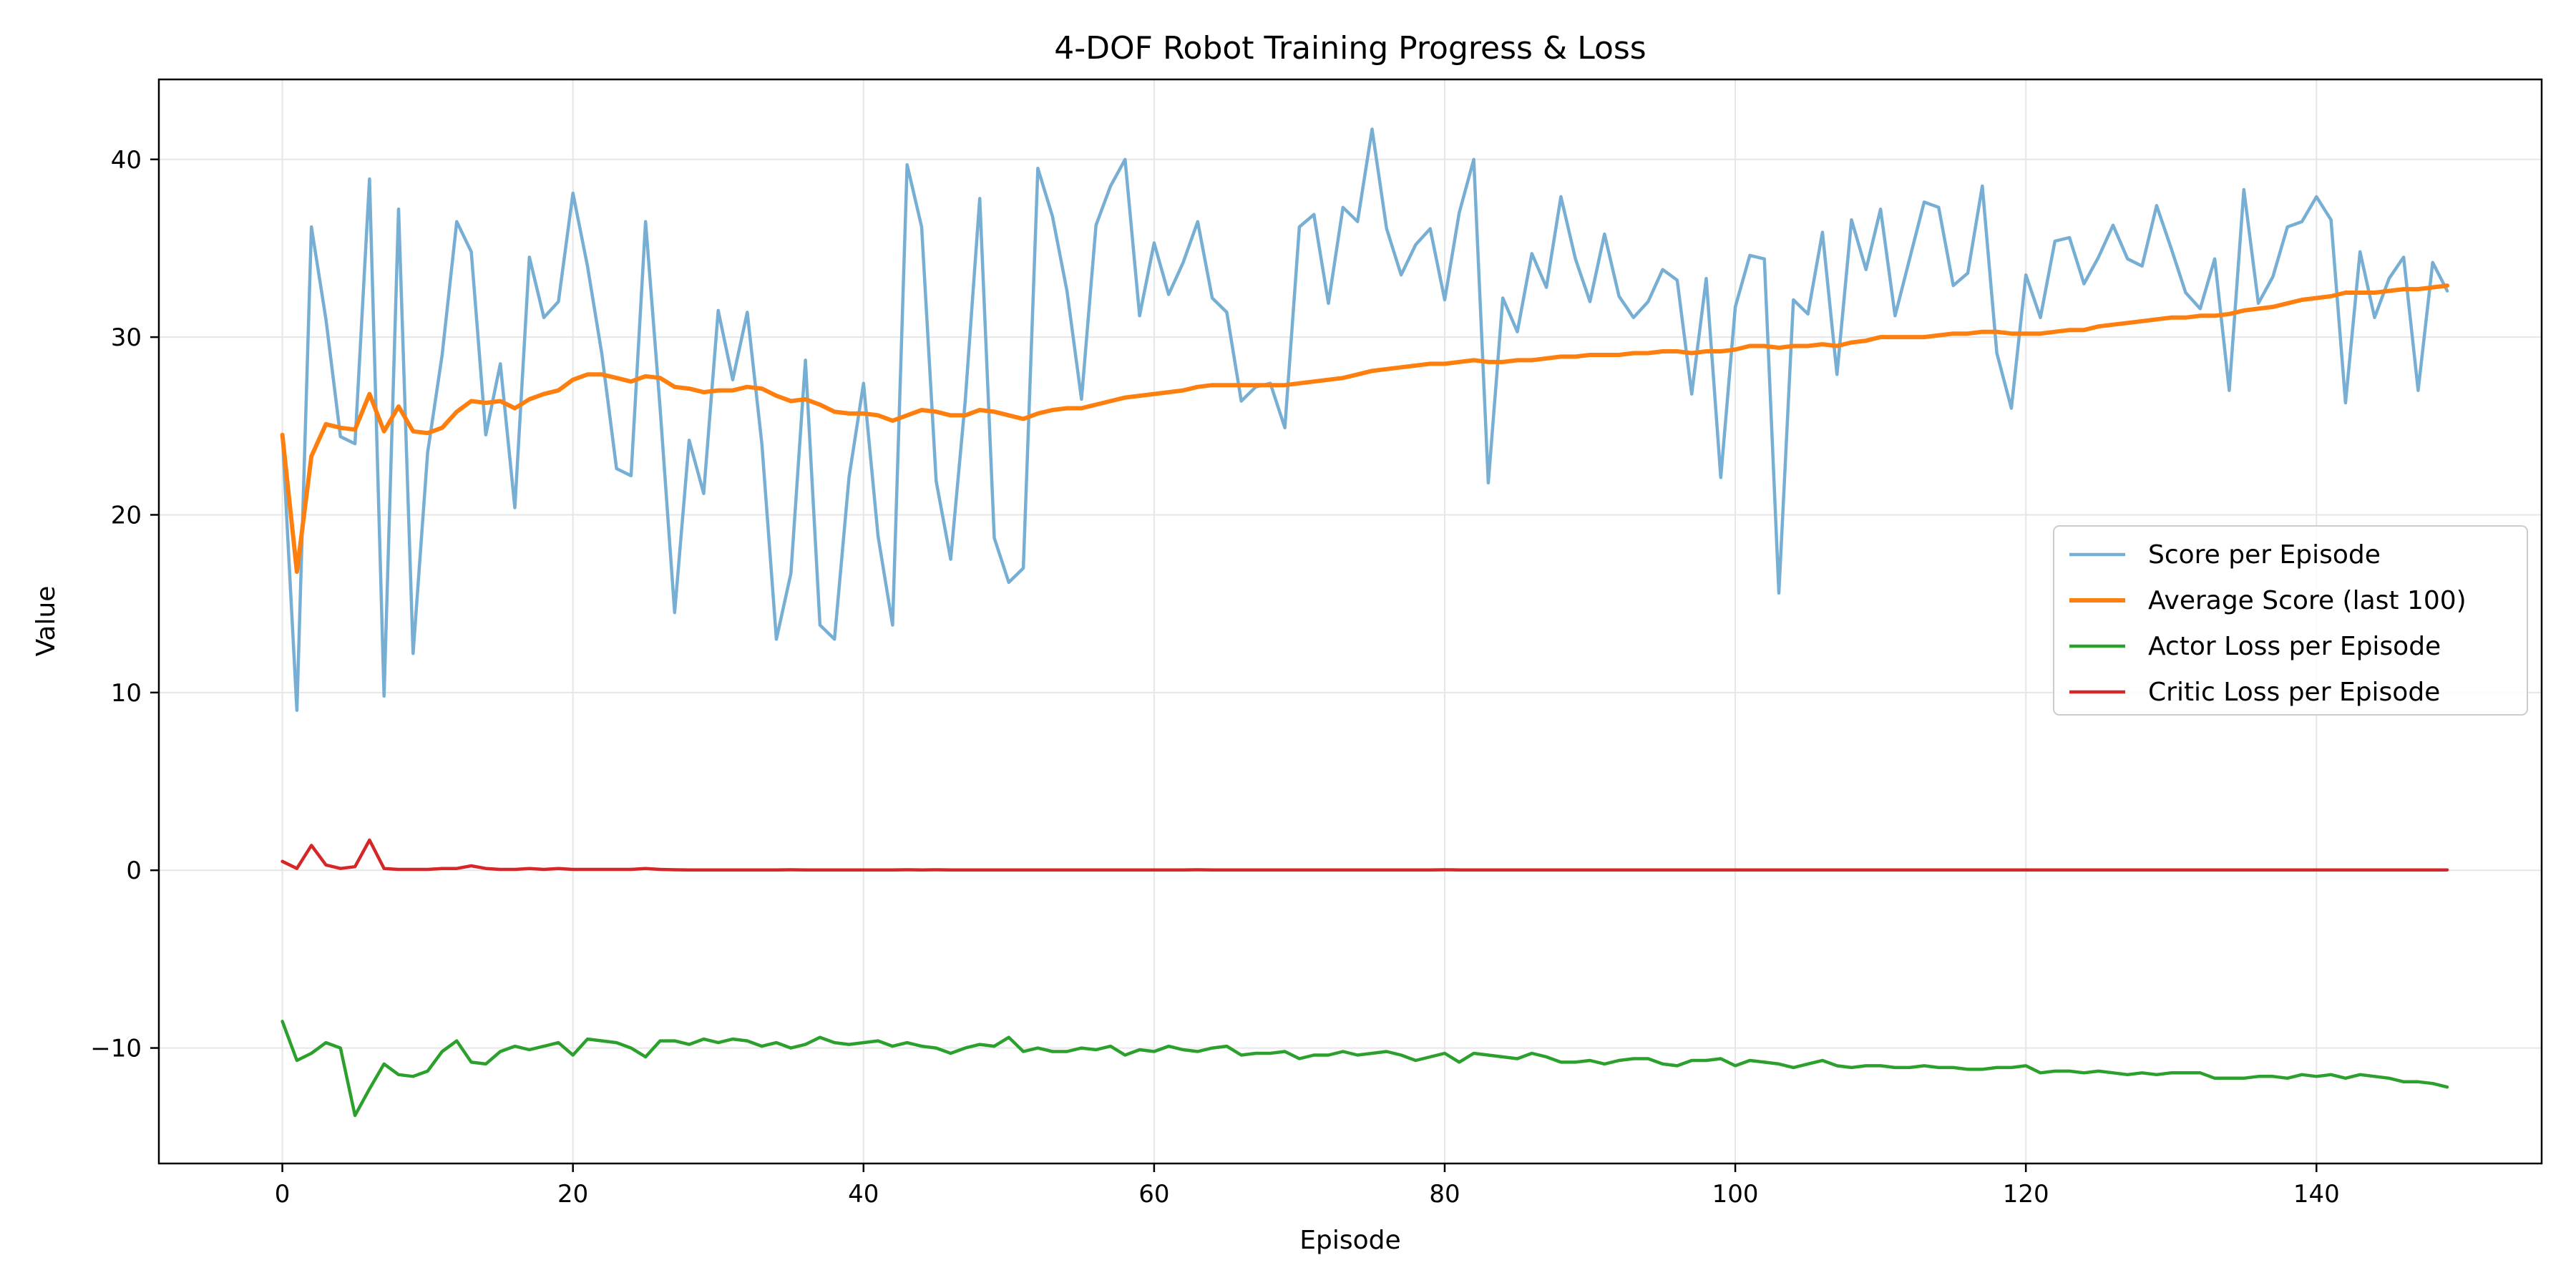  What do you see at coordinates (2026, 1194) in the screenshot?
I see `x-tick-label: 120` at bounding box center [2026, 1194].